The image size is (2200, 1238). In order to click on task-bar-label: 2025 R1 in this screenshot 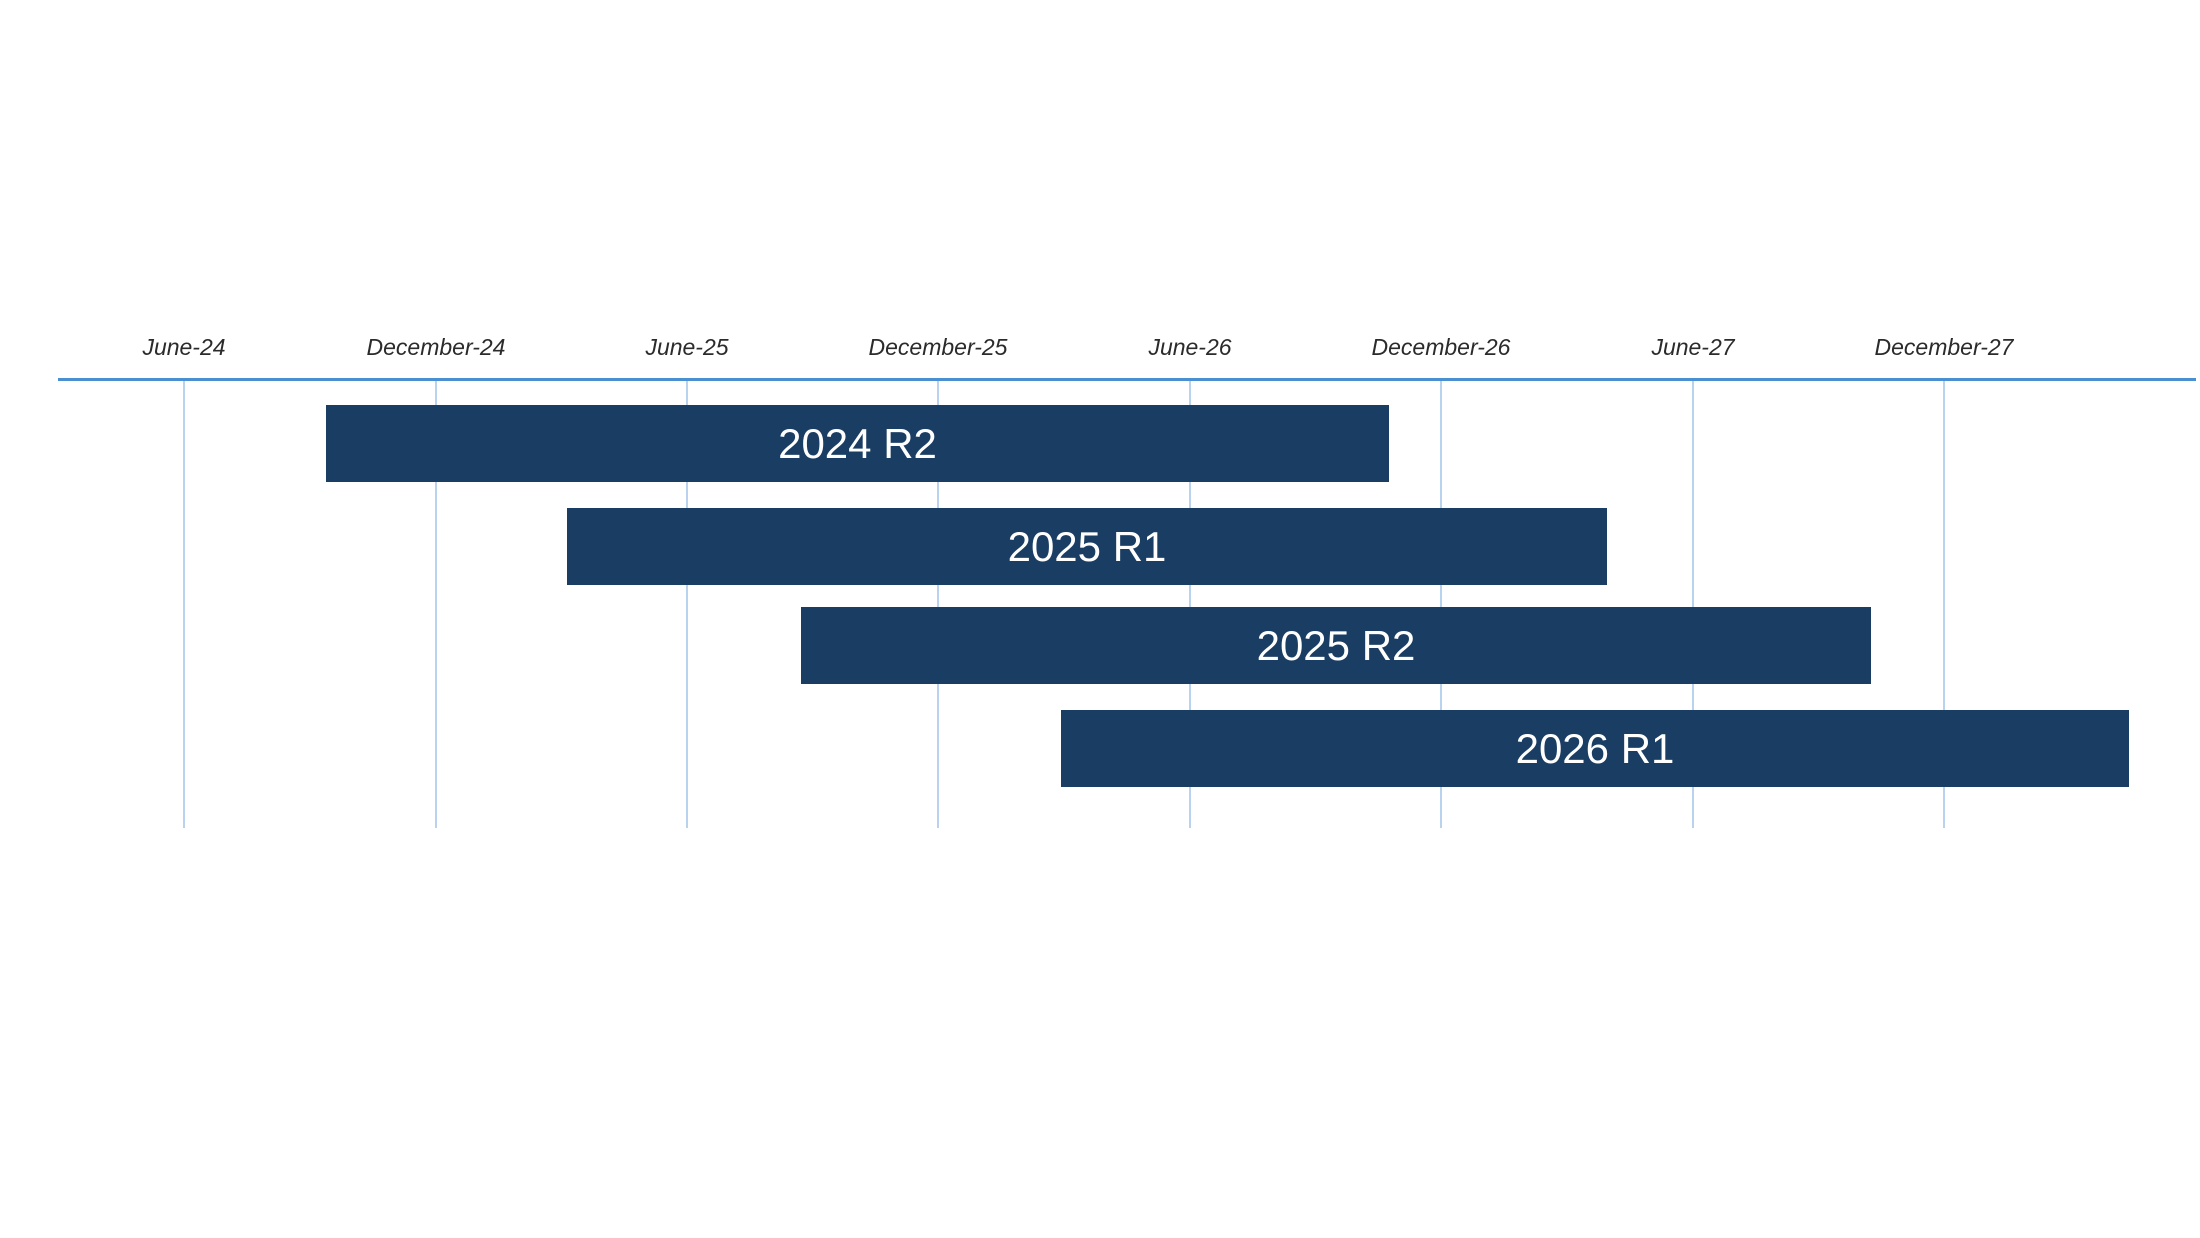, I will do `click(1087, 546)`.